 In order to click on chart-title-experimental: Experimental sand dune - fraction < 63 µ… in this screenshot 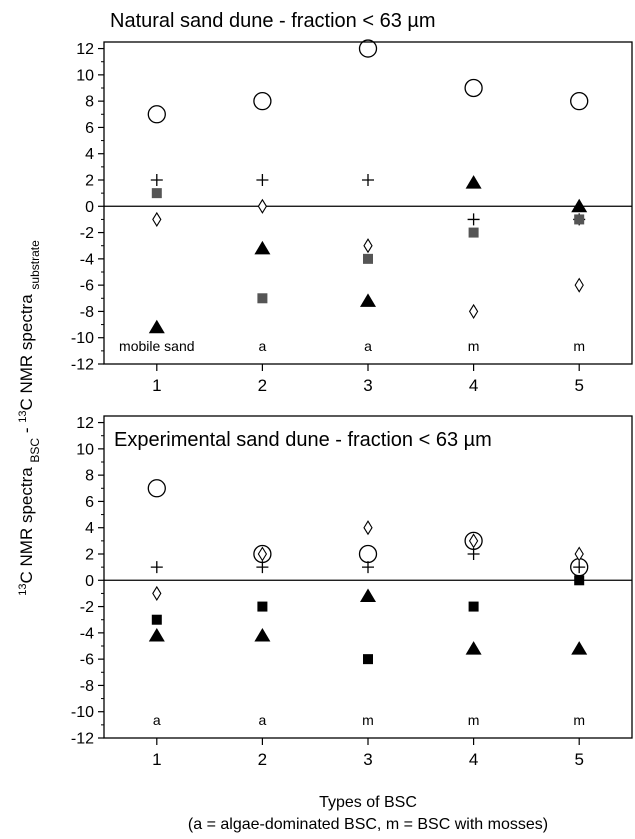, I will do `click(303, 440)`.